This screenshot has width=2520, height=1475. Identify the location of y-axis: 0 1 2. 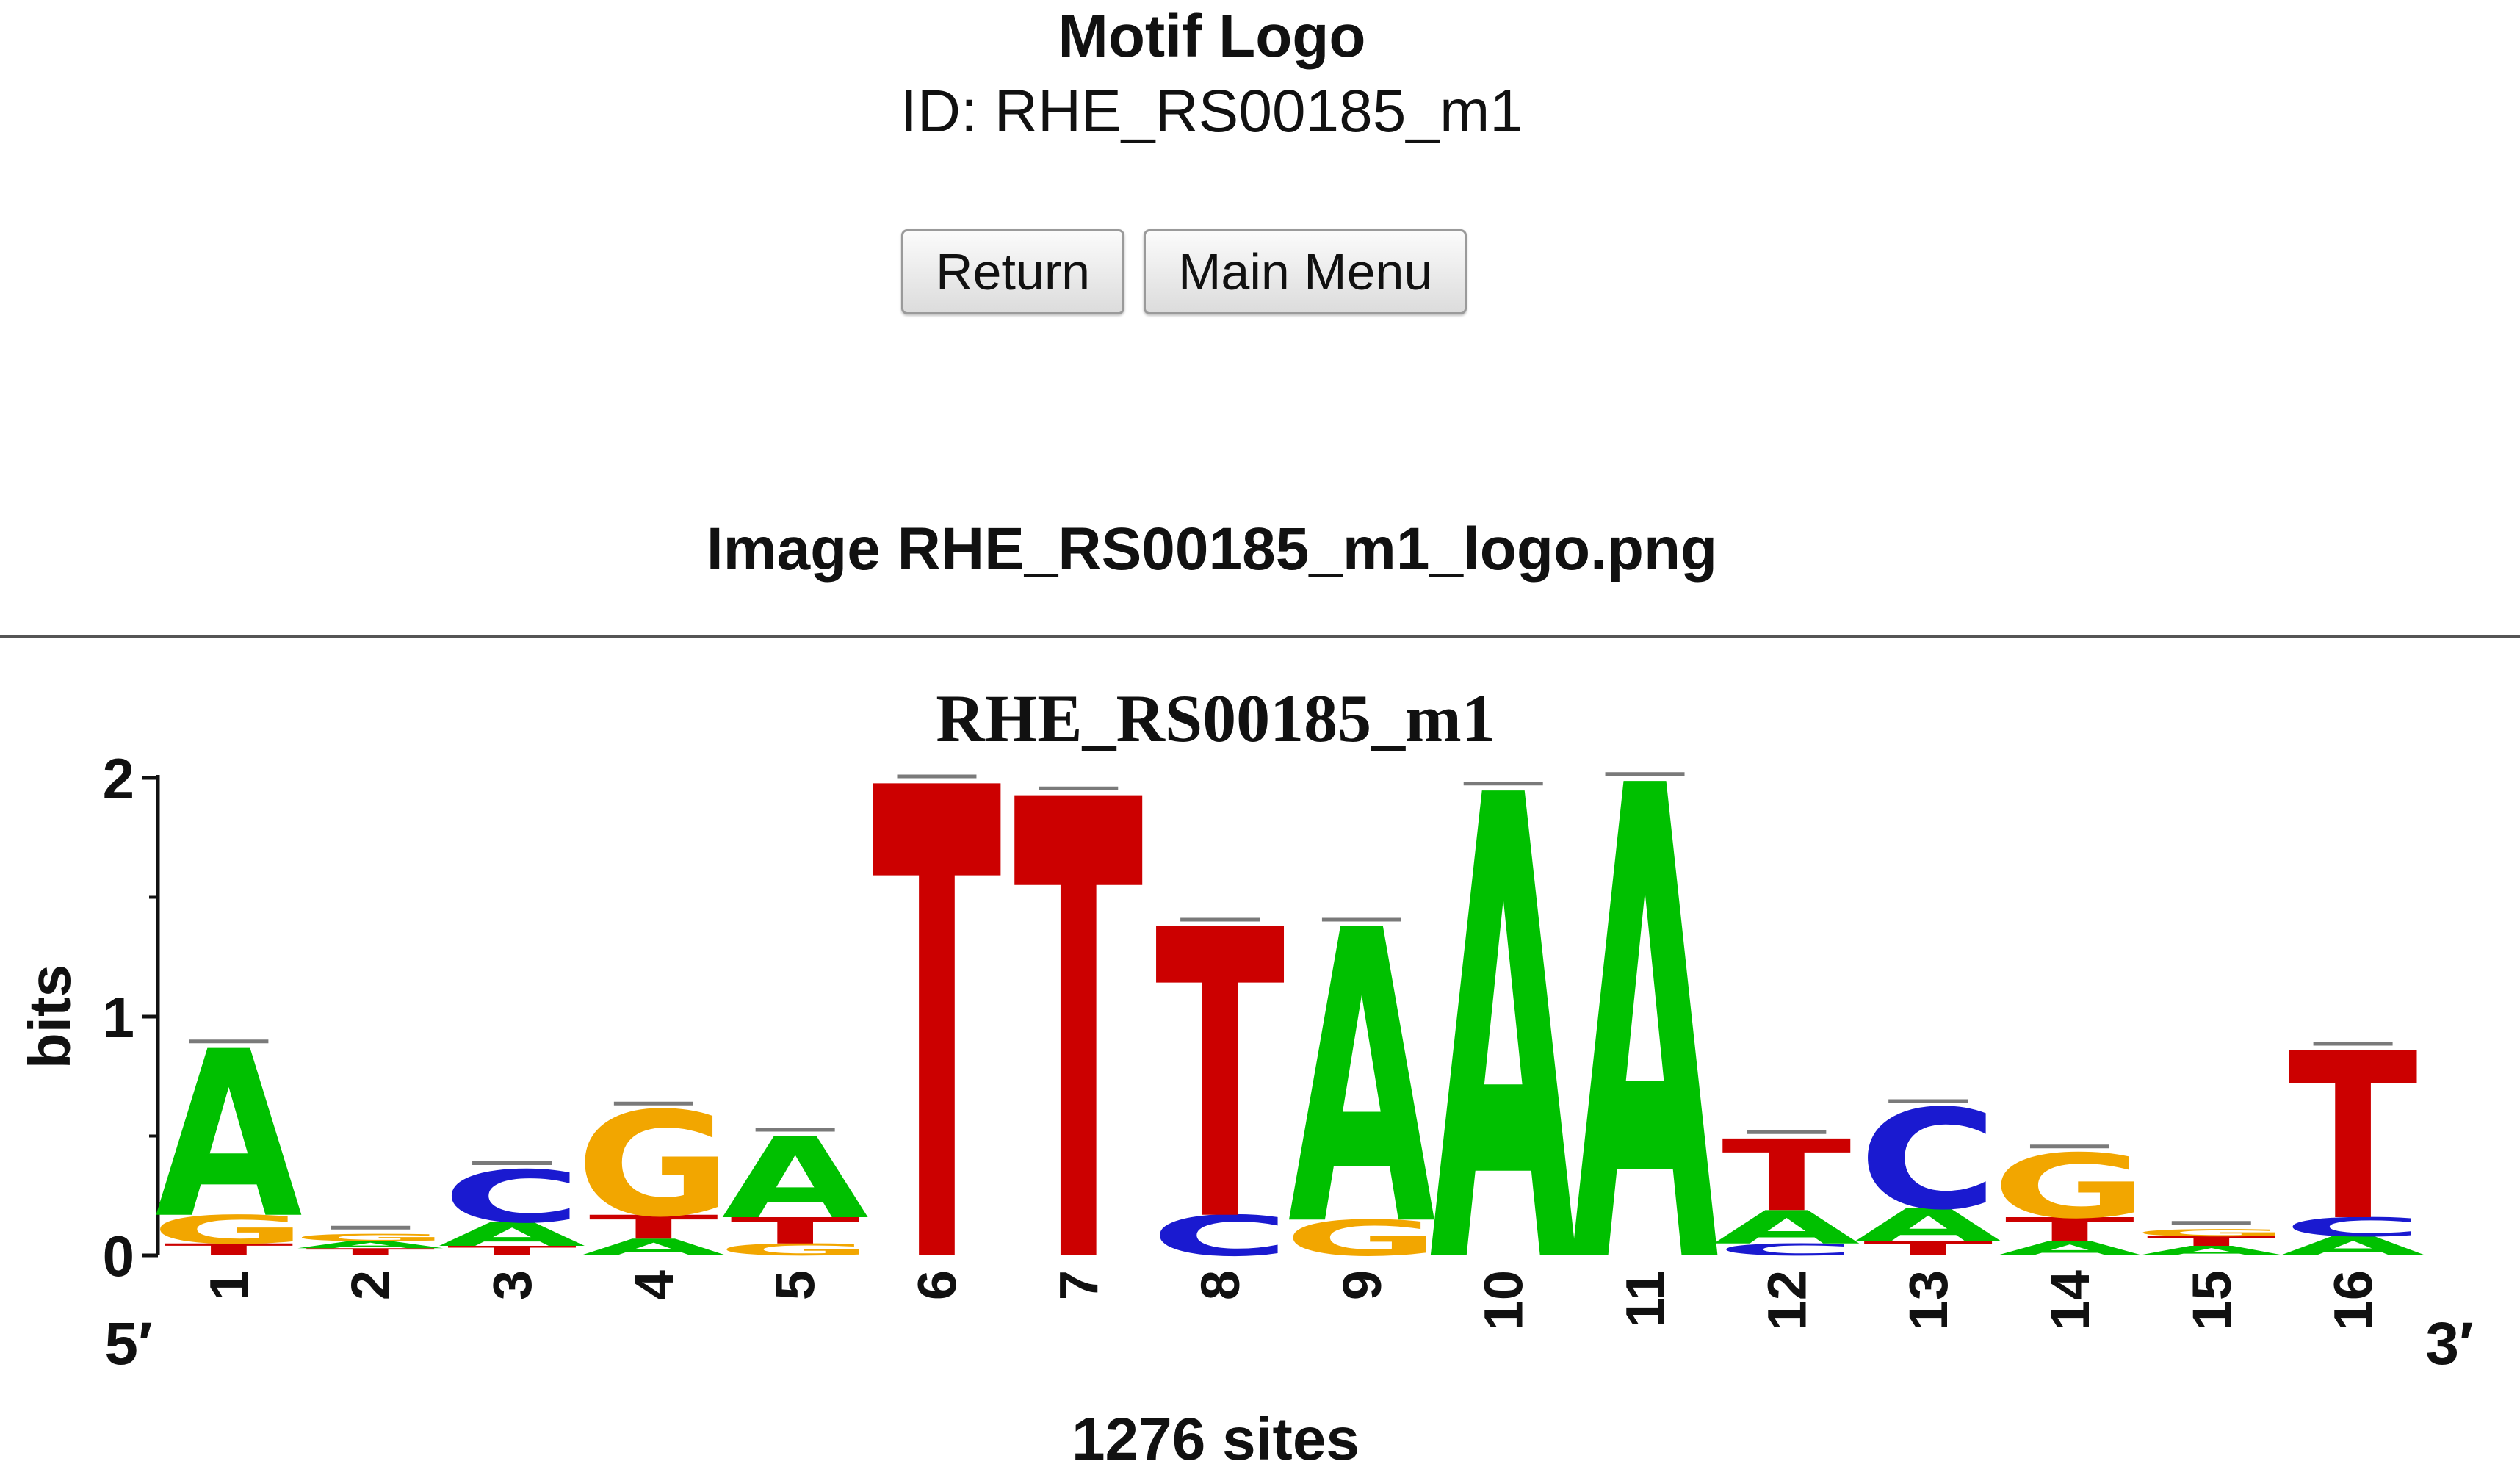
(131, 1017).